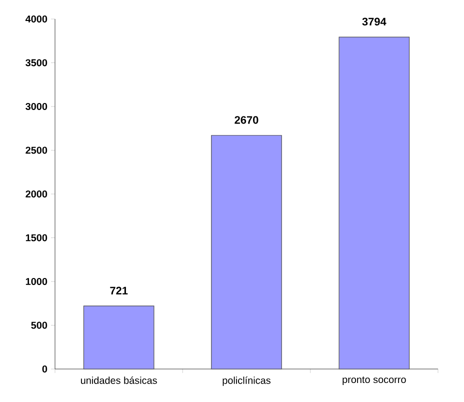 This screenshot has height=402, width=464. I want to click on y-tick-label: 1000, so click(37, 282).